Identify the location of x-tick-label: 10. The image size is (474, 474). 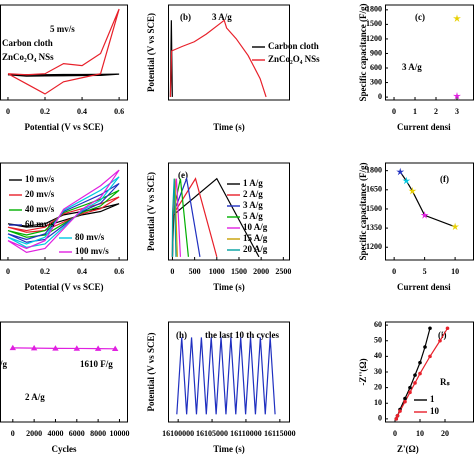
(455, 271).